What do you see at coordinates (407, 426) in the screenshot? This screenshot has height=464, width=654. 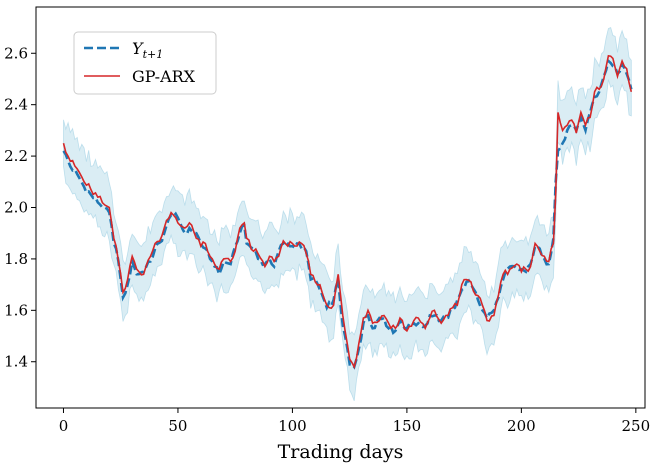 I see `x-tick-label: 150` at bounding box center [407, 426].